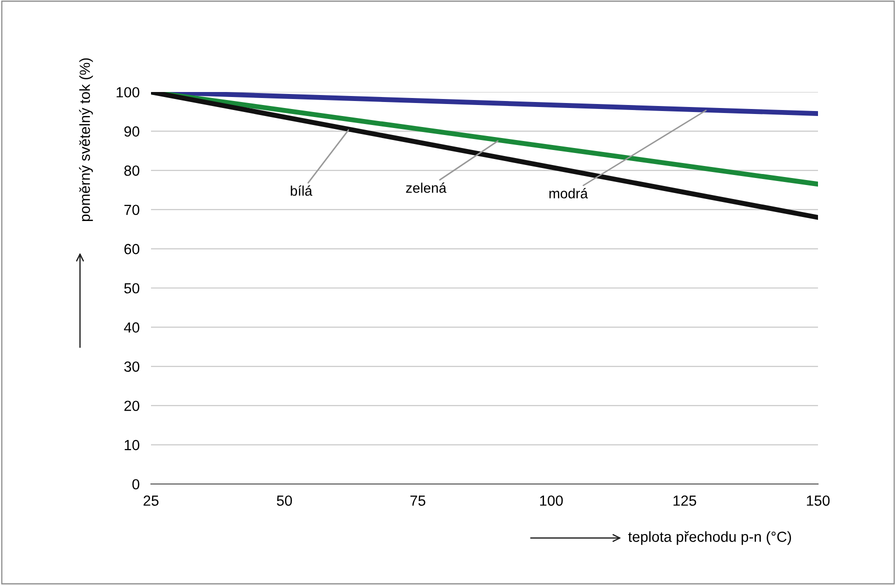 The width and height of the screenshot is (896, 585). I want to click on y-tick-label: 0, so click(136, 484).